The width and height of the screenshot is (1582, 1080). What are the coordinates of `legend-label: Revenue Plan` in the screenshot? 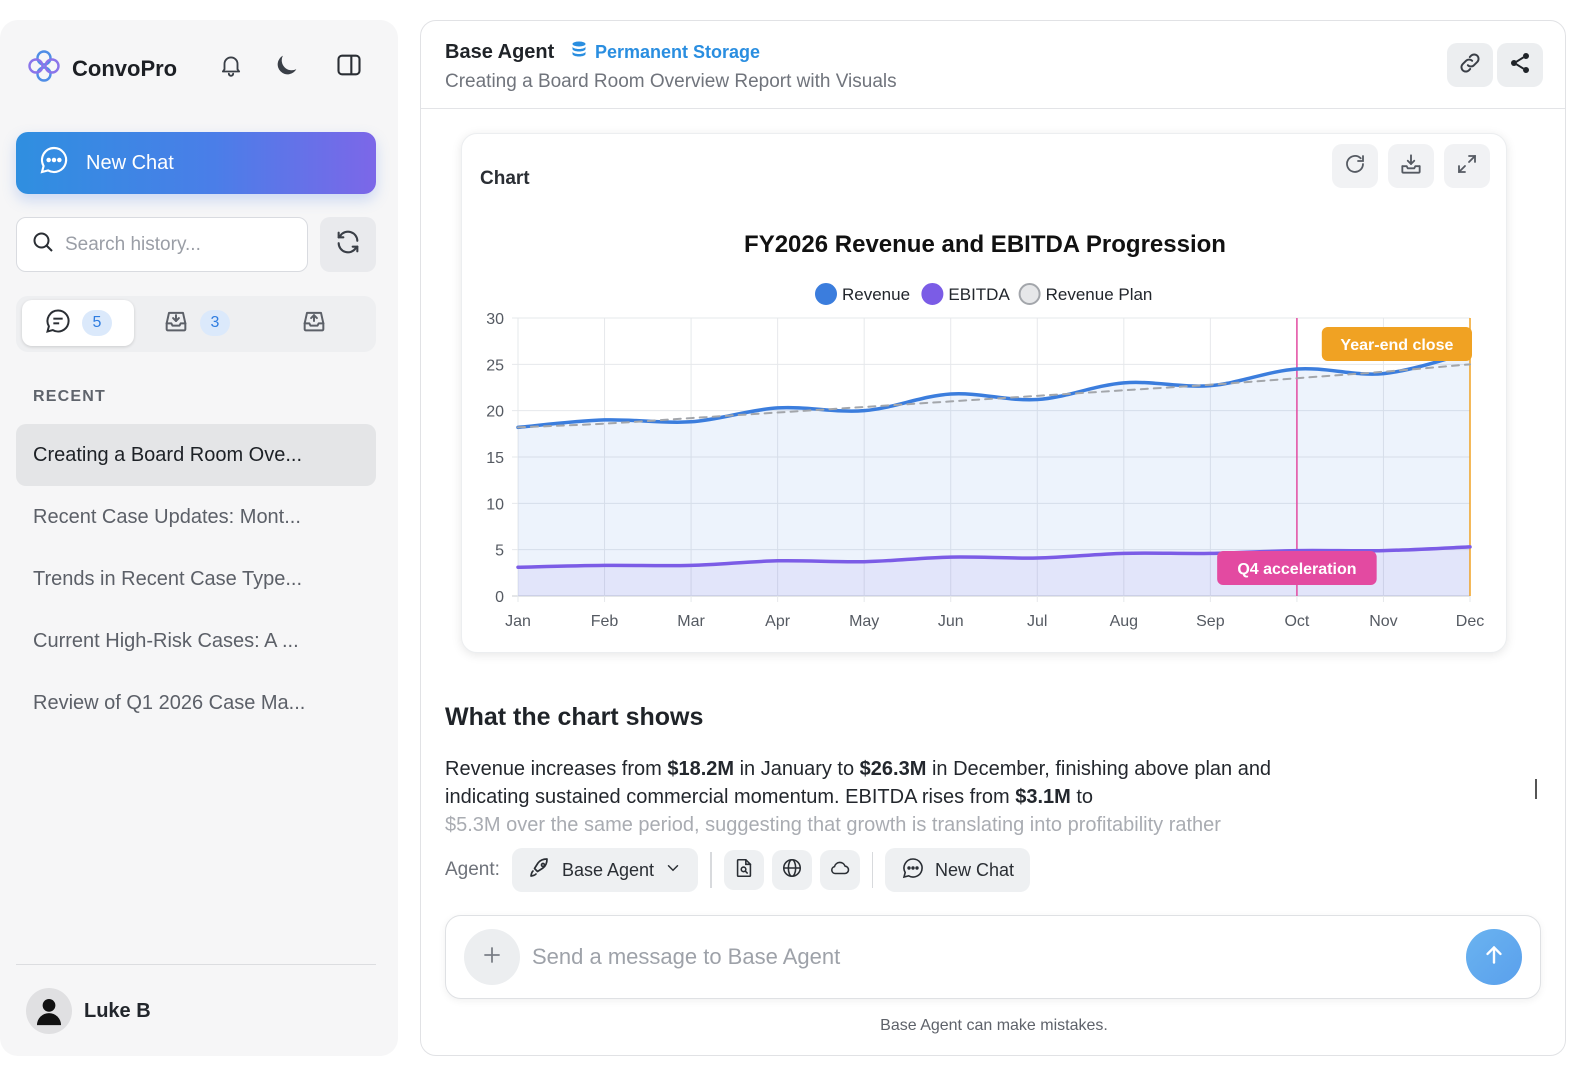 It's located at (1099, 294).